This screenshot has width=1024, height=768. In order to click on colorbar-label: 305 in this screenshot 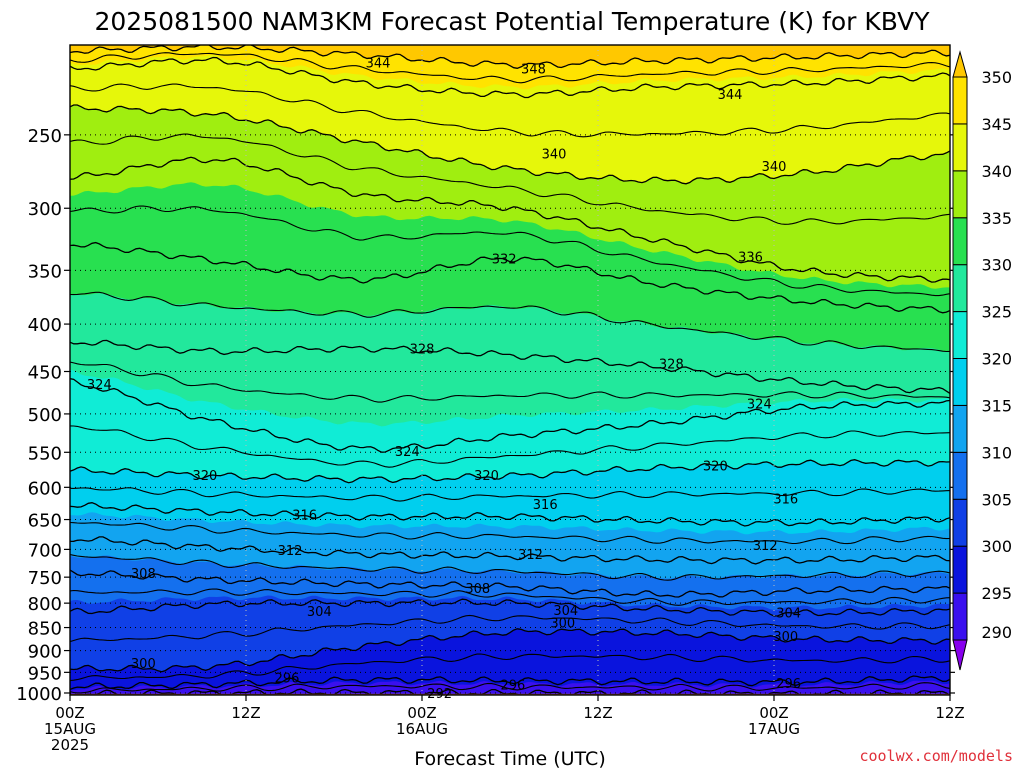, I will do `click(996, 499)`.